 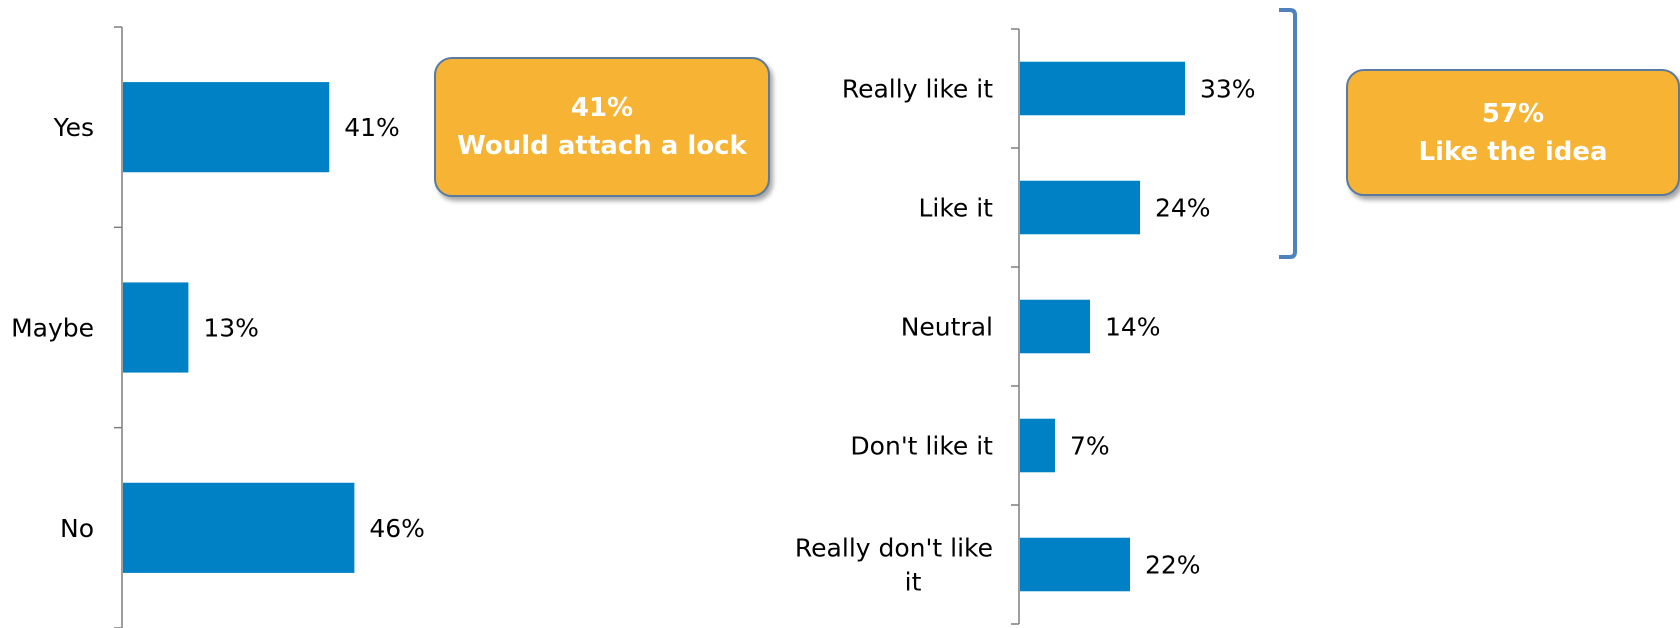 What do you see at coordinates (602, 108) in the screenshot?
I see `callout-left-value: 41%` at bounding box center [602, 108].